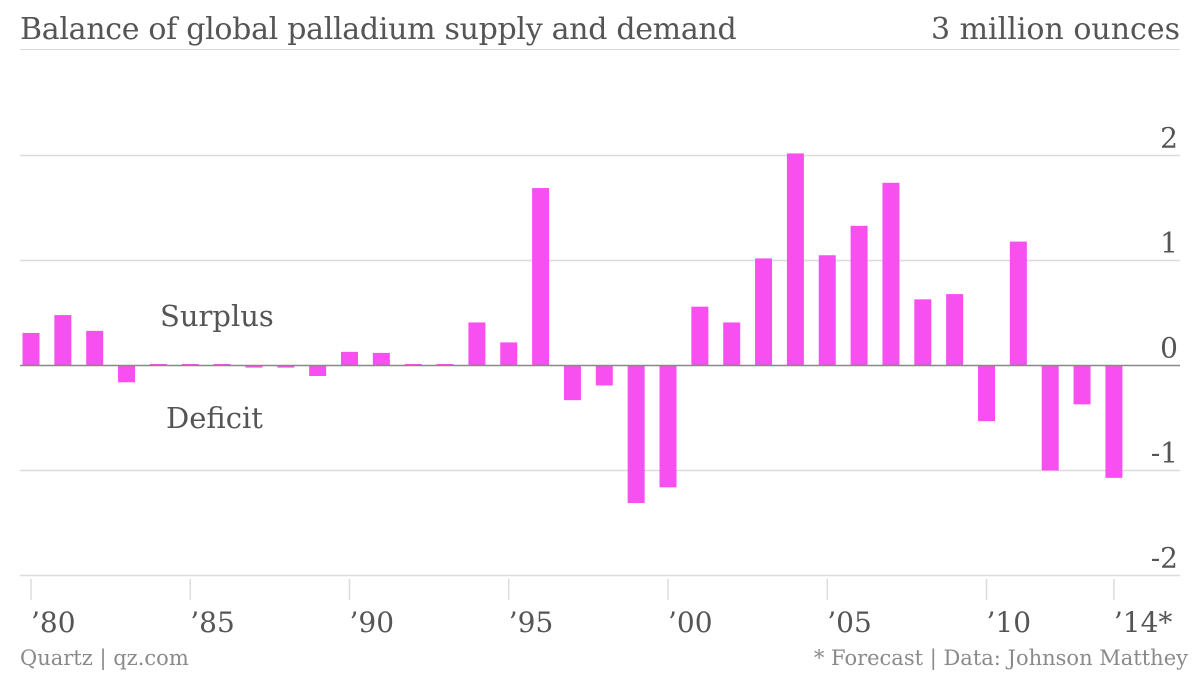 The width and height of the screenshot is (1200, 676). Describe the element at coordinates (372, 622) in the screenshot. I see `x-tick-label: ’90` at that location.